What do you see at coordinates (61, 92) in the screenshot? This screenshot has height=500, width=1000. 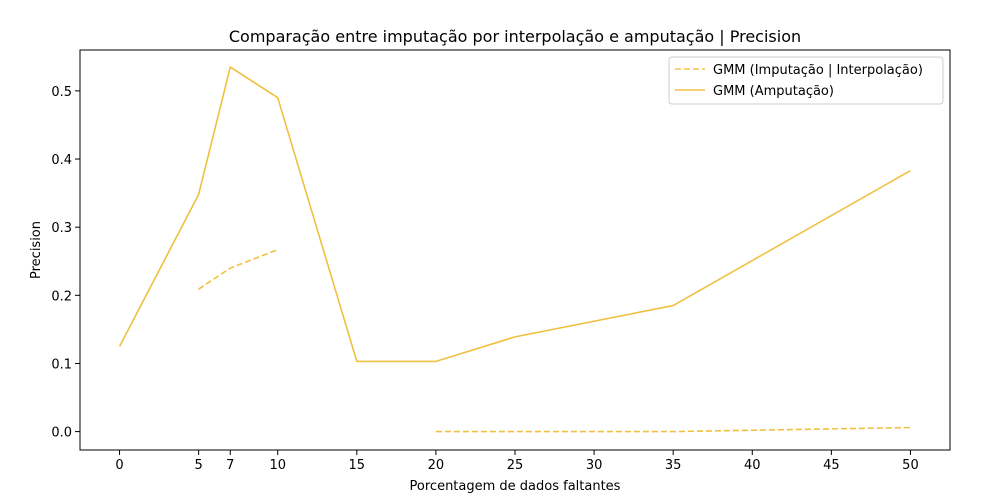 I see `y-tick-label: 0.5` at bounding box center [61, 92].